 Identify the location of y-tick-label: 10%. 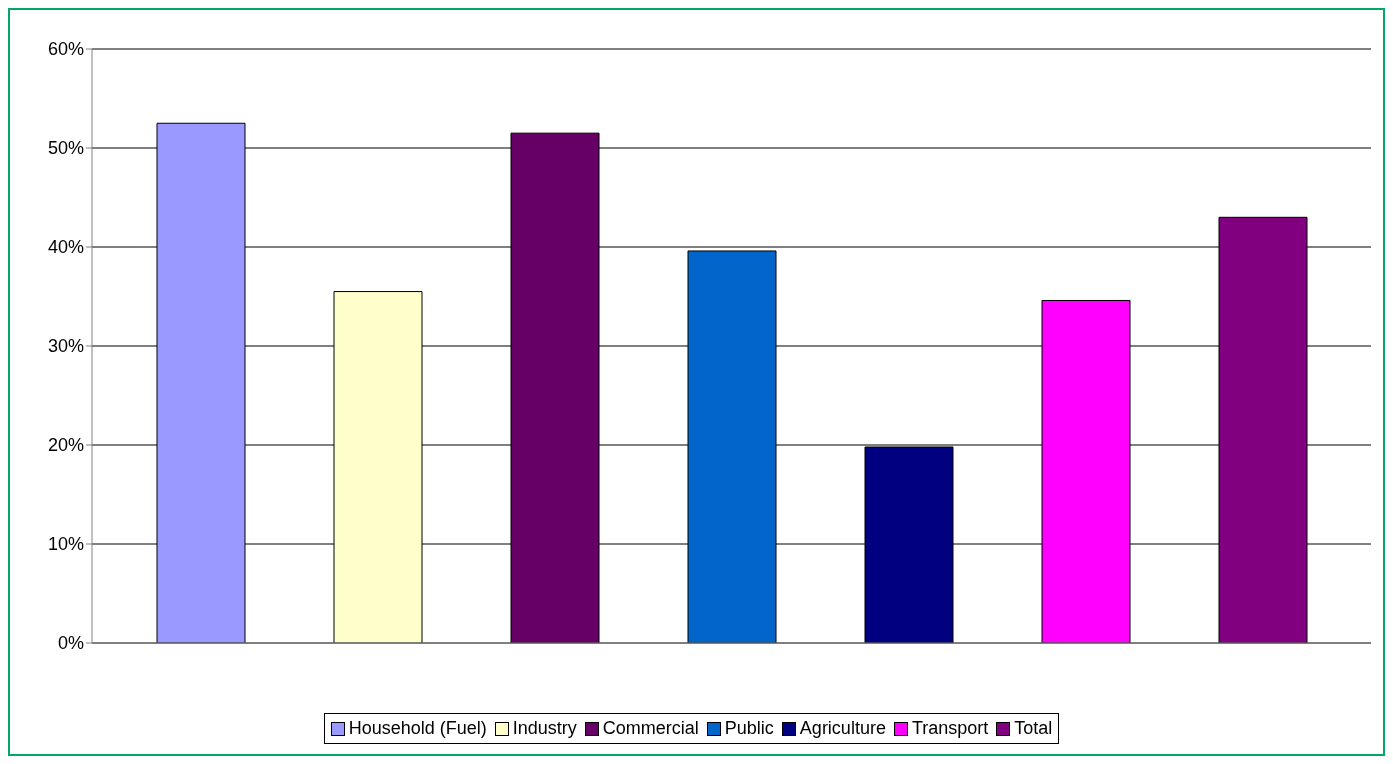
(65, 544).